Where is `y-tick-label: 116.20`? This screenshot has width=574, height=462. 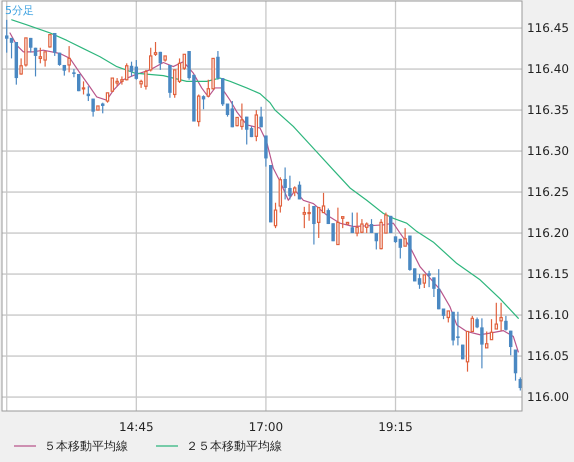 y-tick-label: 116.20 is located at coordinates (548, 233).